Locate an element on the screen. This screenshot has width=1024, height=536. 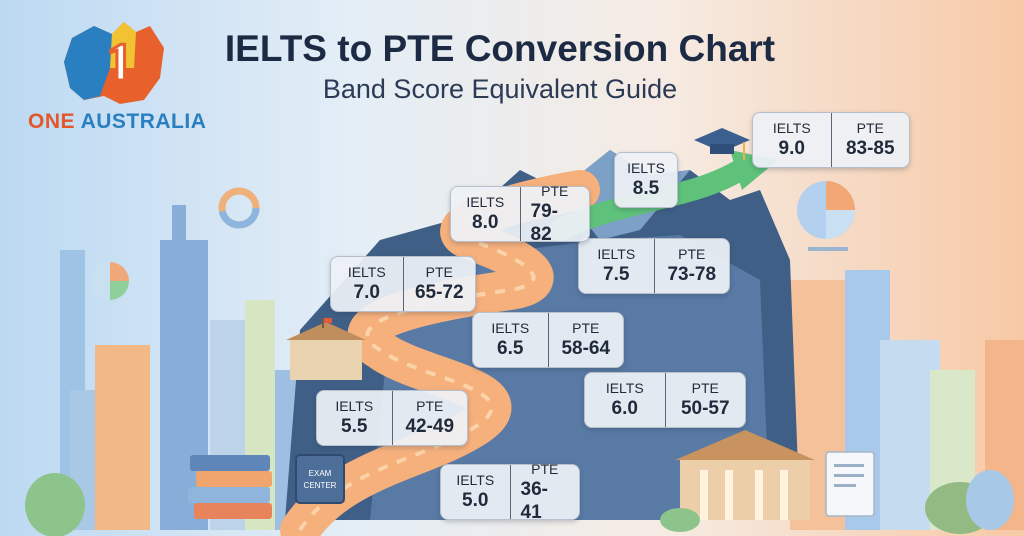
legend-line is located at coordinates (828, 249).